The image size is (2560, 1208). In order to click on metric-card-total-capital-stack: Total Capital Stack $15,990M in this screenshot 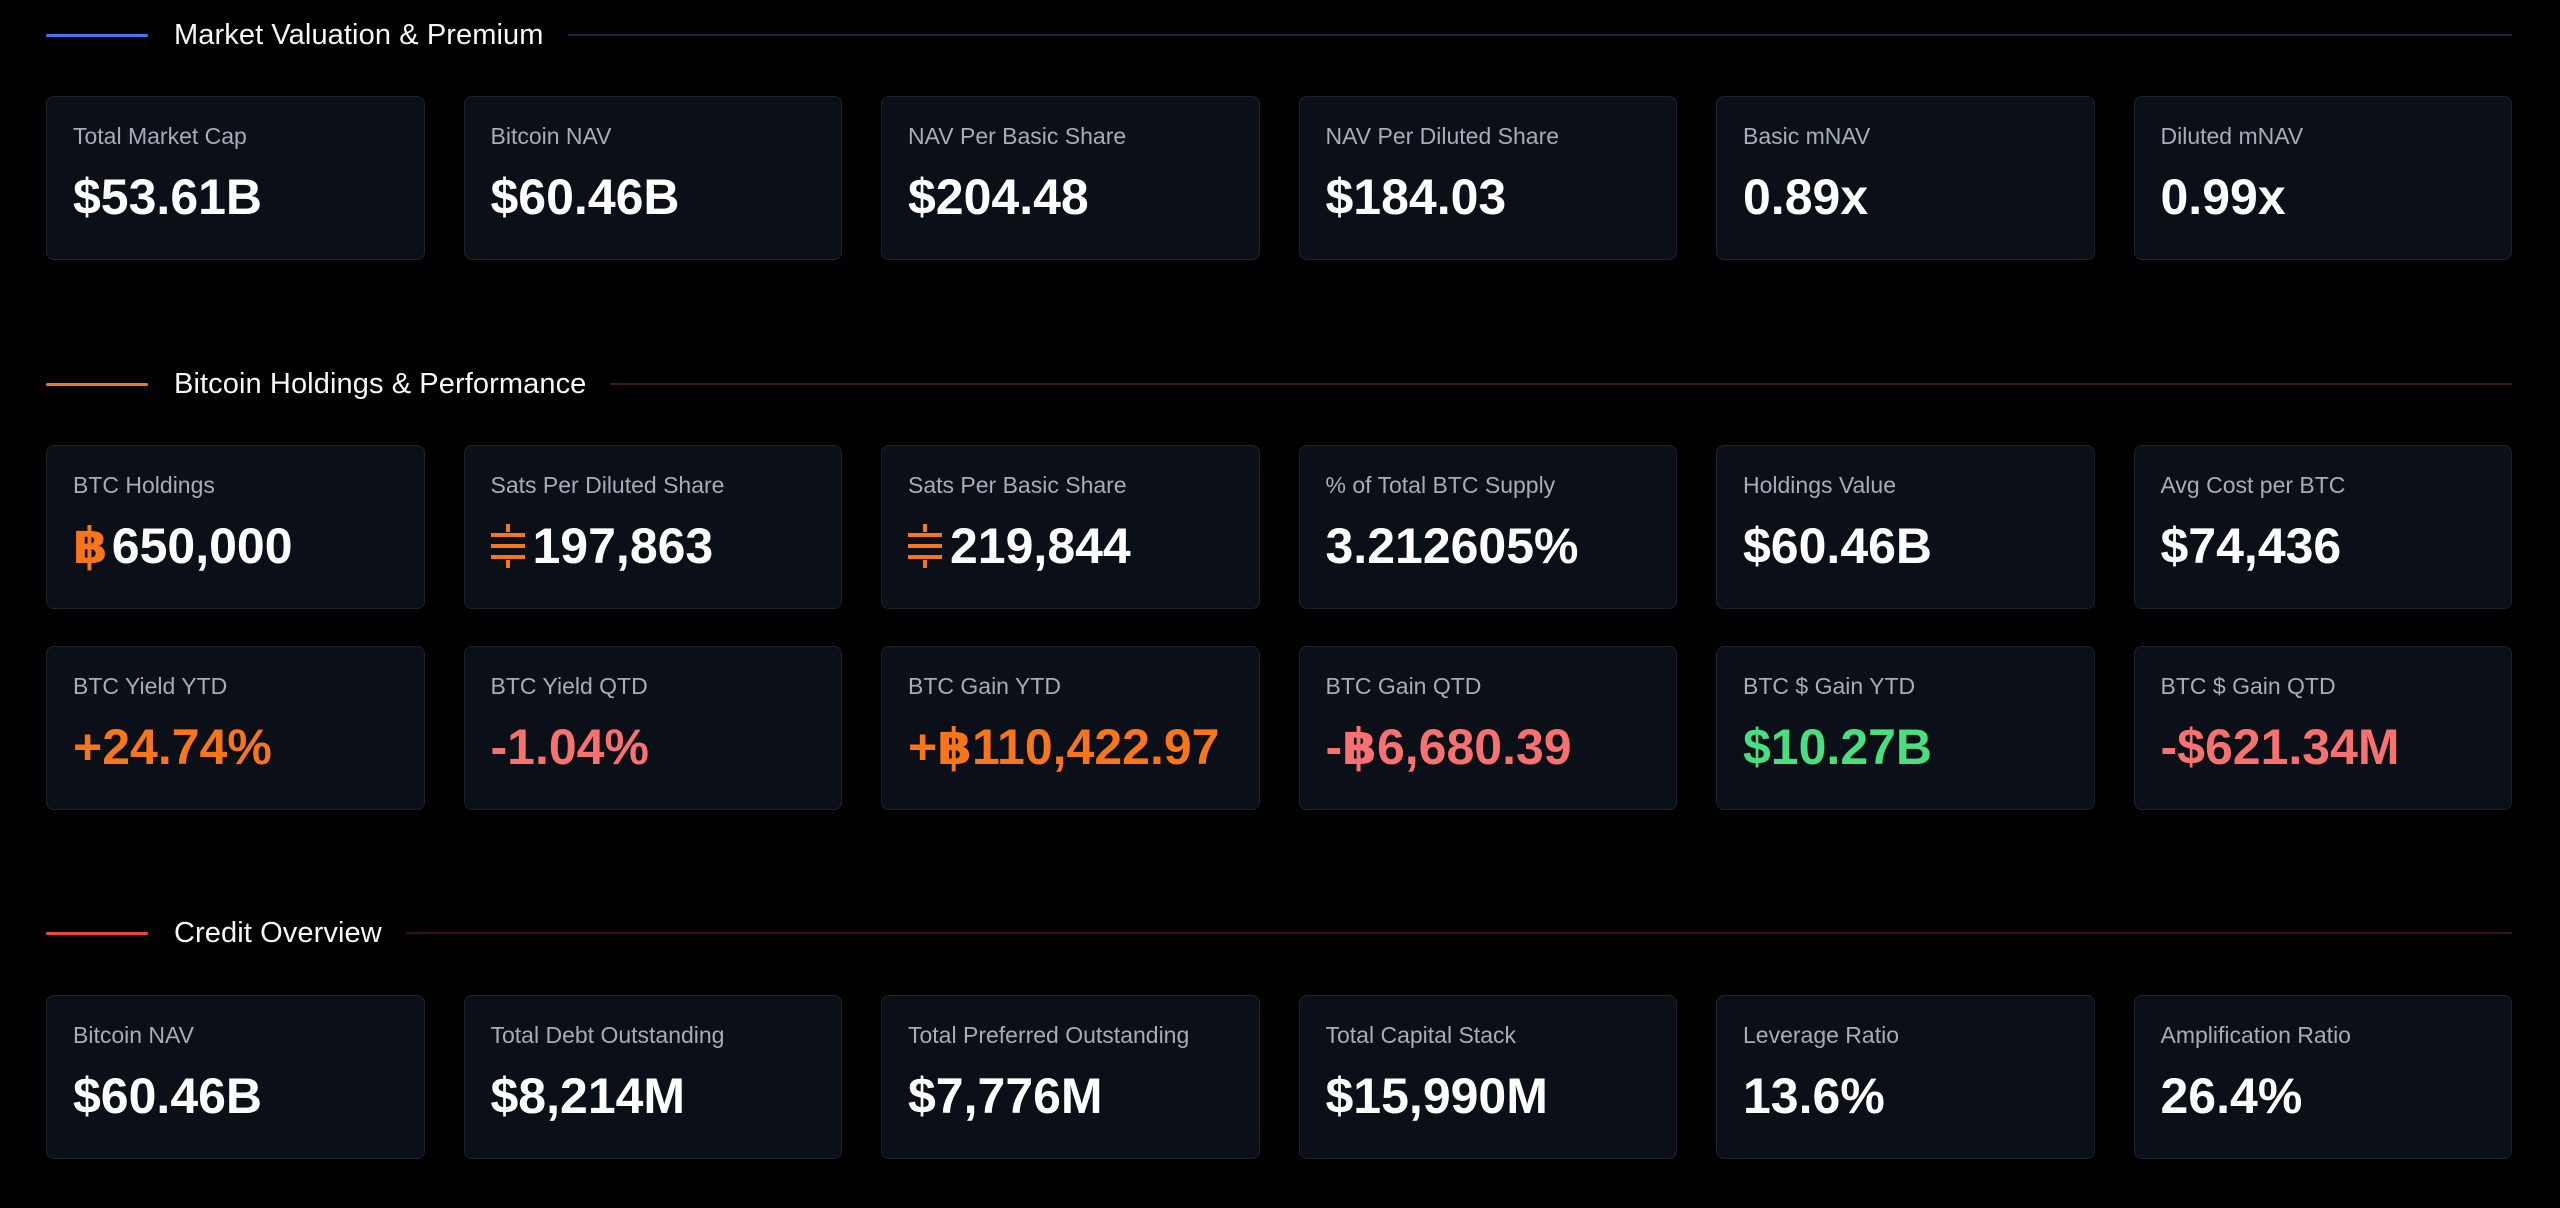, I will do `click(1487, 1077)`.